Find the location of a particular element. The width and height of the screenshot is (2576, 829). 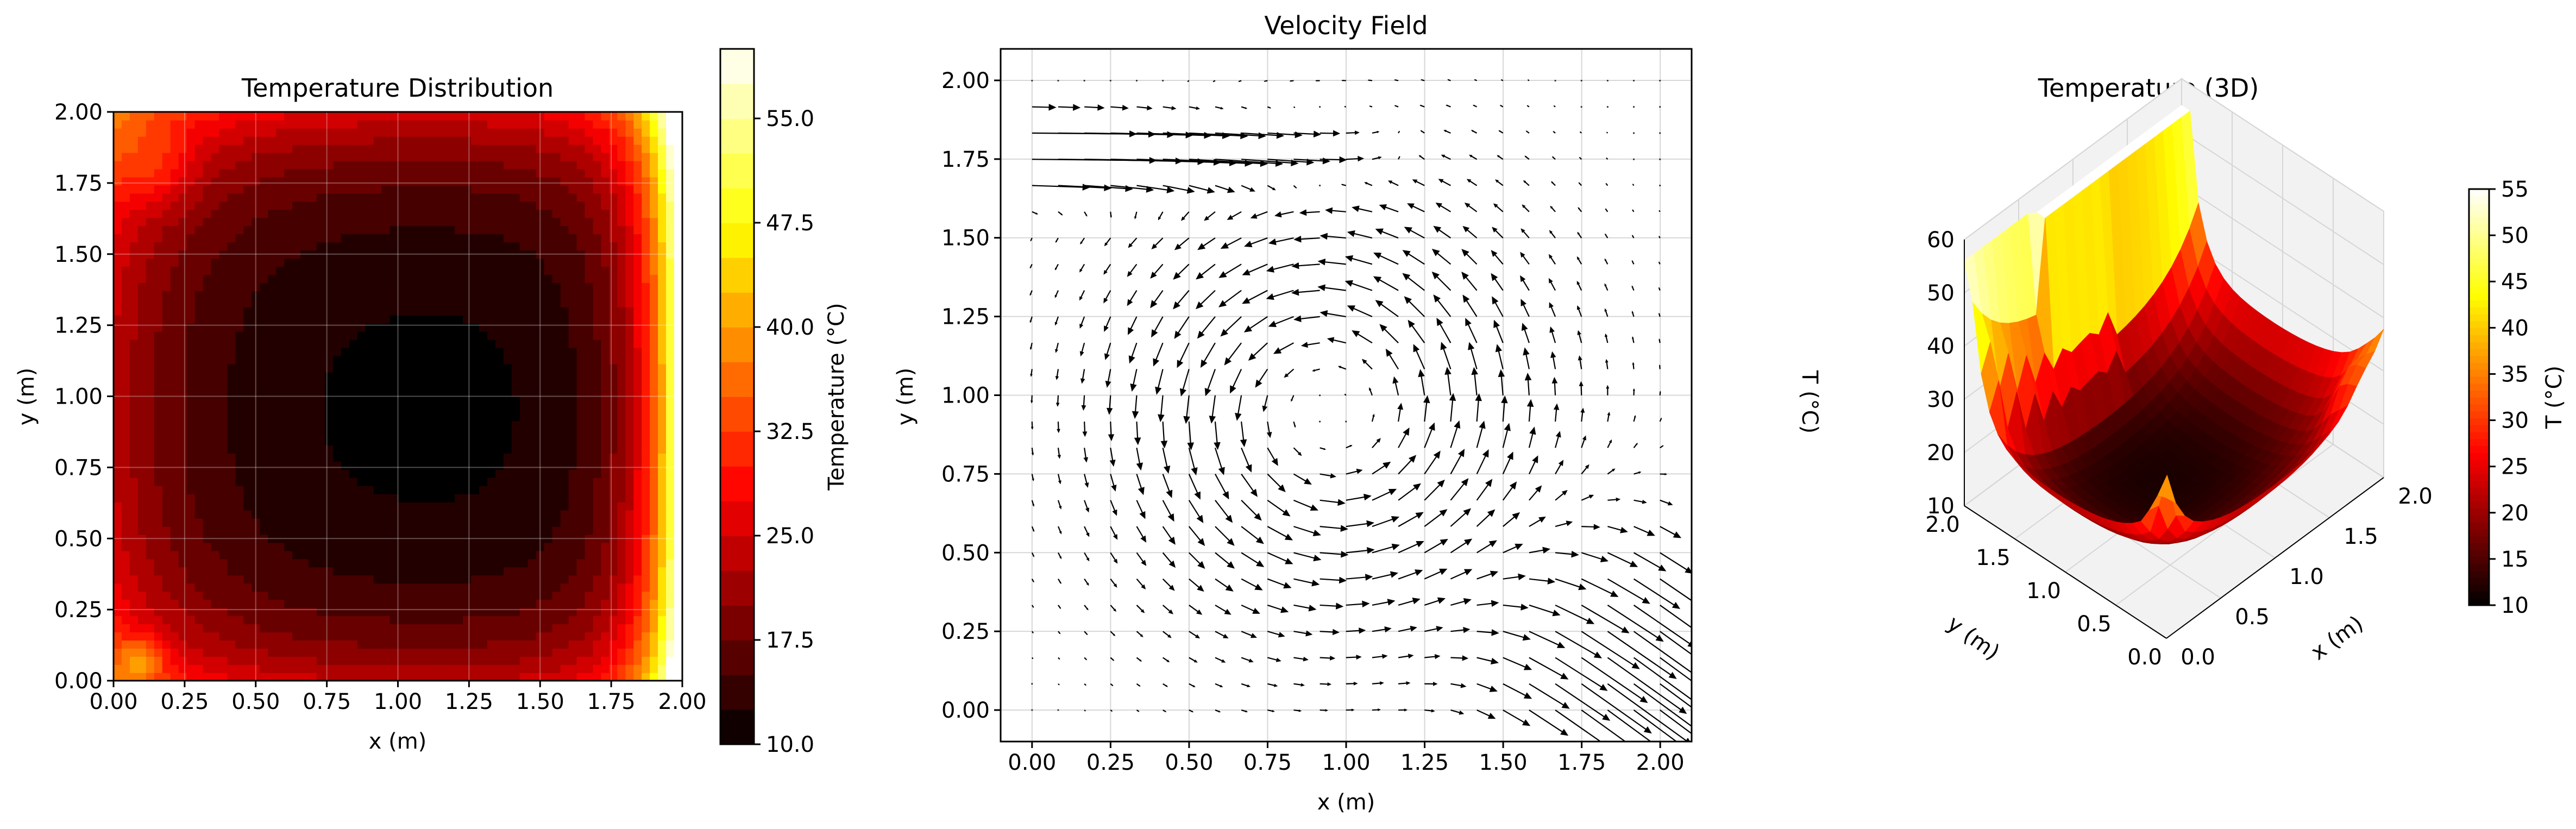

colorbar1-frame is located at coordinates (737, 397).